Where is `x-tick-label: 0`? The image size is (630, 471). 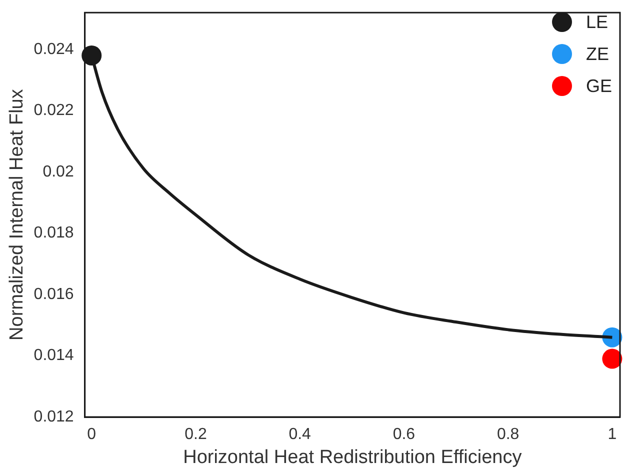 x-tick-label: 0 is located at coordinates (91, 435).